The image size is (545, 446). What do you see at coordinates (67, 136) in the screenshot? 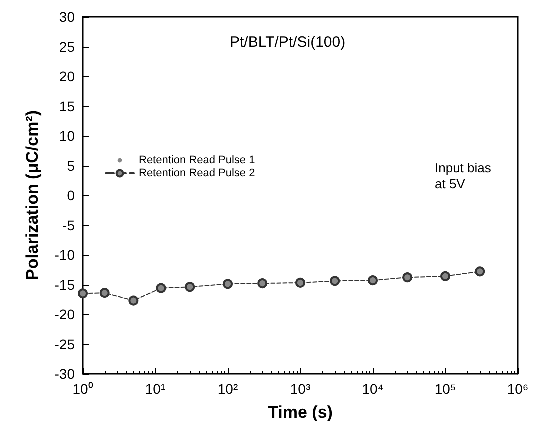
I see `y-tick-label: 10` at bounding box center [67, 136].